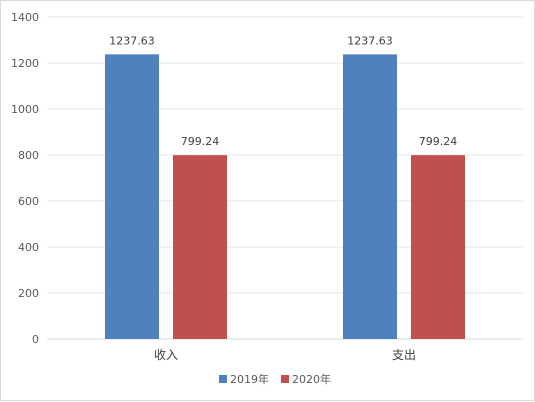 The image size is (535, 402). Describe the element at coordinates (35, 339) in the screenshot. I see `y-tick-label: 0` at that location.